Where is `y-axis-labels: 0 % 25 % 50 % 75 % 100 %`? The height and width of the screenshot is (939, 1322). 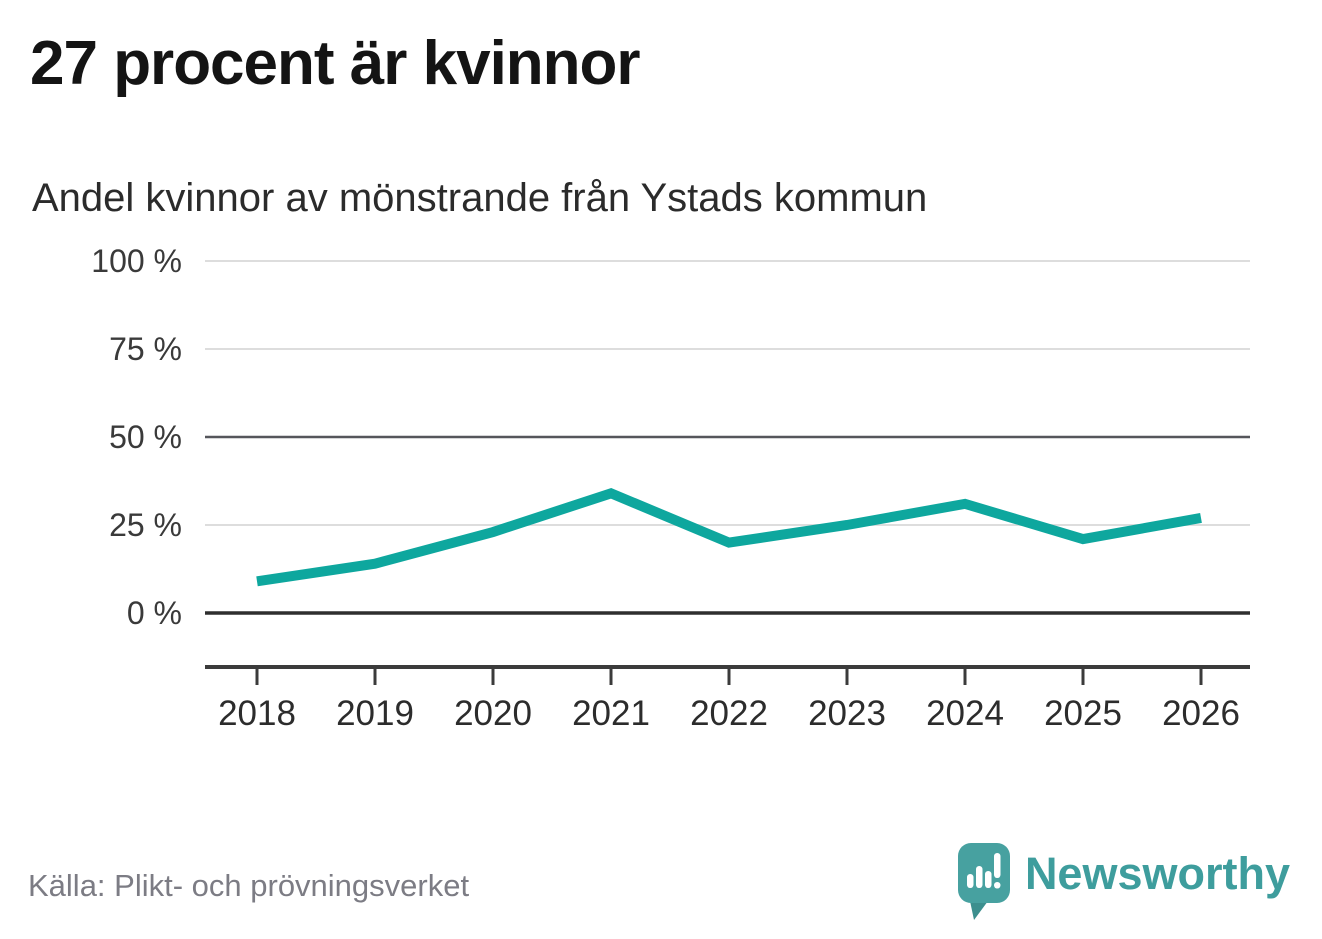
y-axis-labels: 0 % 25 % 50 % 75 % 100 % is located at coordinates (136, 437).